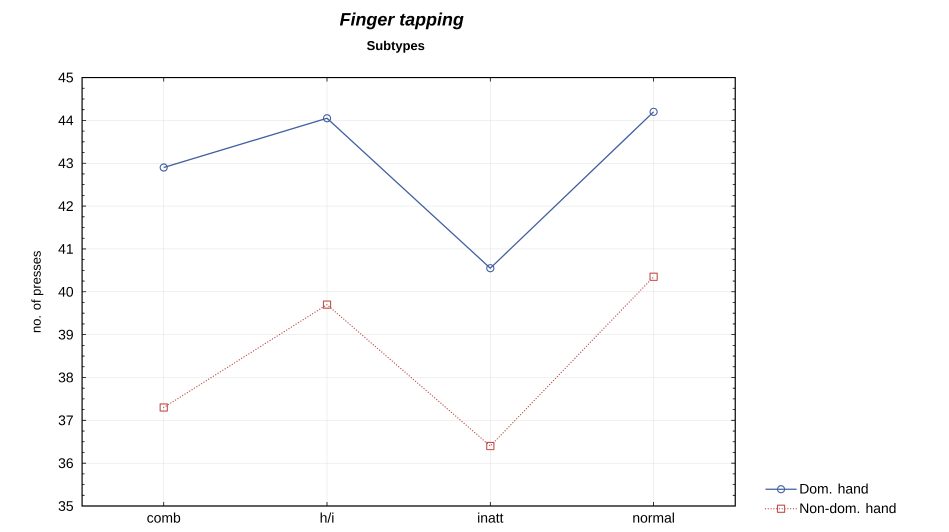 The height and width of the screenshot is (532, 949). Describe the element at coordinates (65, 249) in the screenshot. I see `y-tick-label: 41` at that location.